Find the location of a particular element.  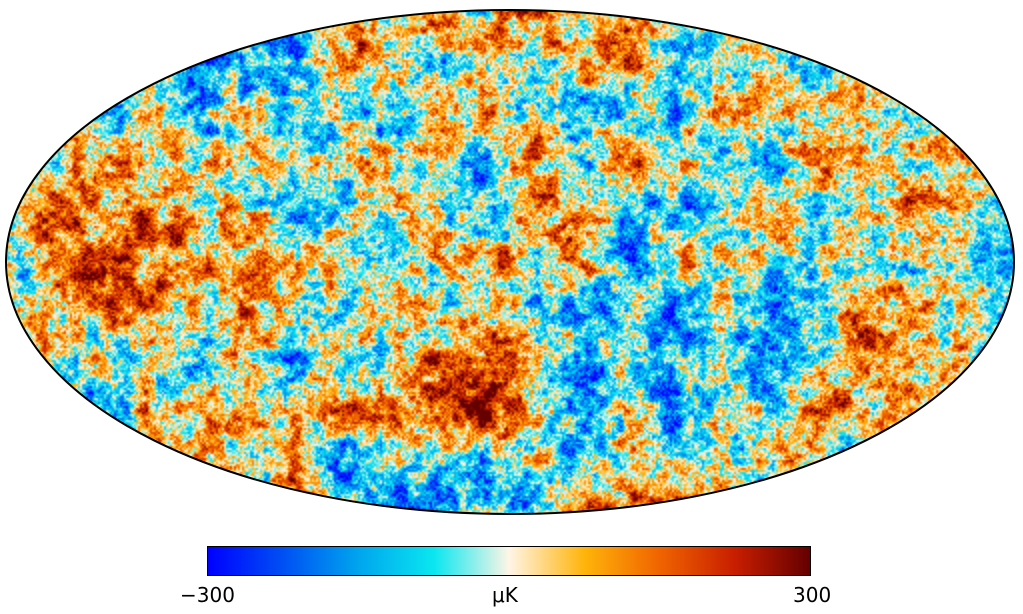

colorbar-min-label: −300 is located at coordinates (207, 595).